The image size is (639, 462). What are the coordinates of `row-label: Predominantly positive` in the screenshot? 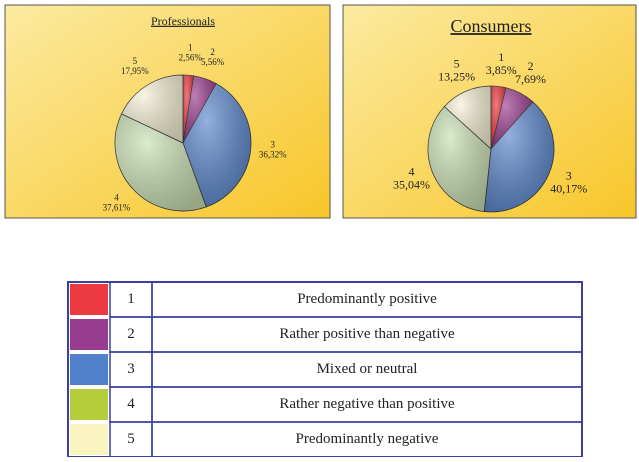 It's located at (367, 299).